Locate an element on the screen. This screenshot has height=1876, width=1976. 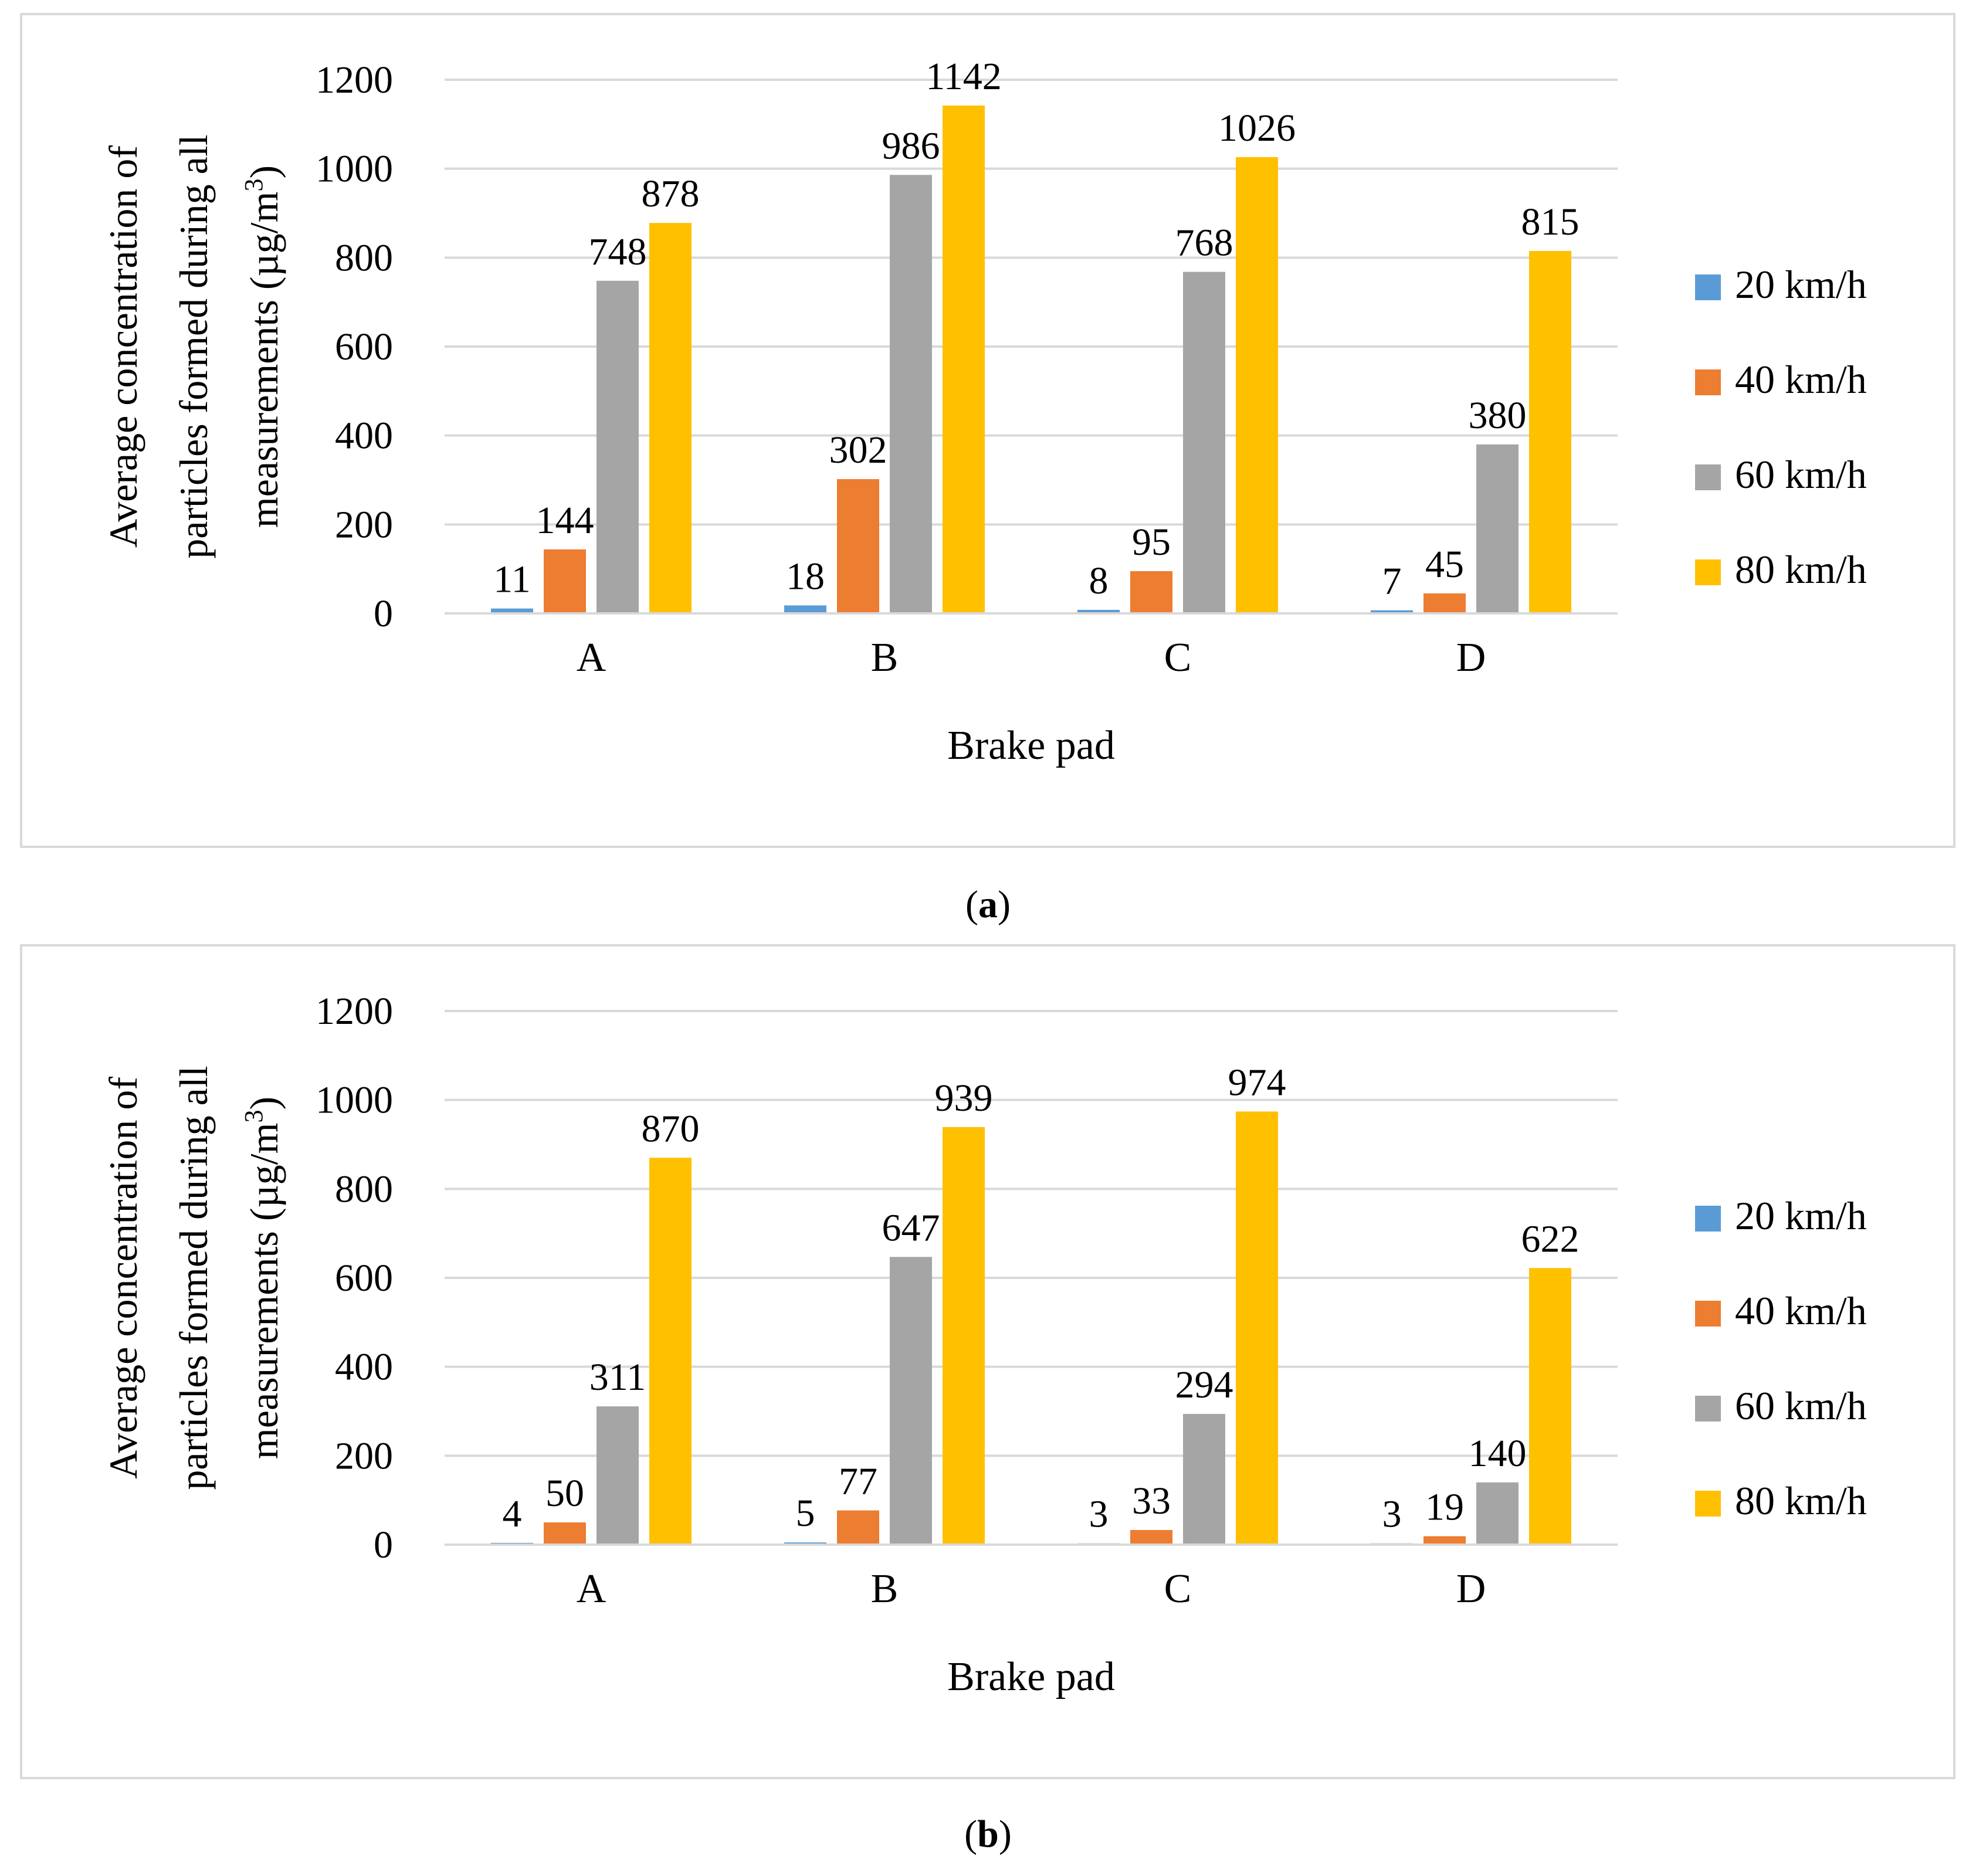
chart-a-data-label: 7 is located at coordinates (1392, 582).